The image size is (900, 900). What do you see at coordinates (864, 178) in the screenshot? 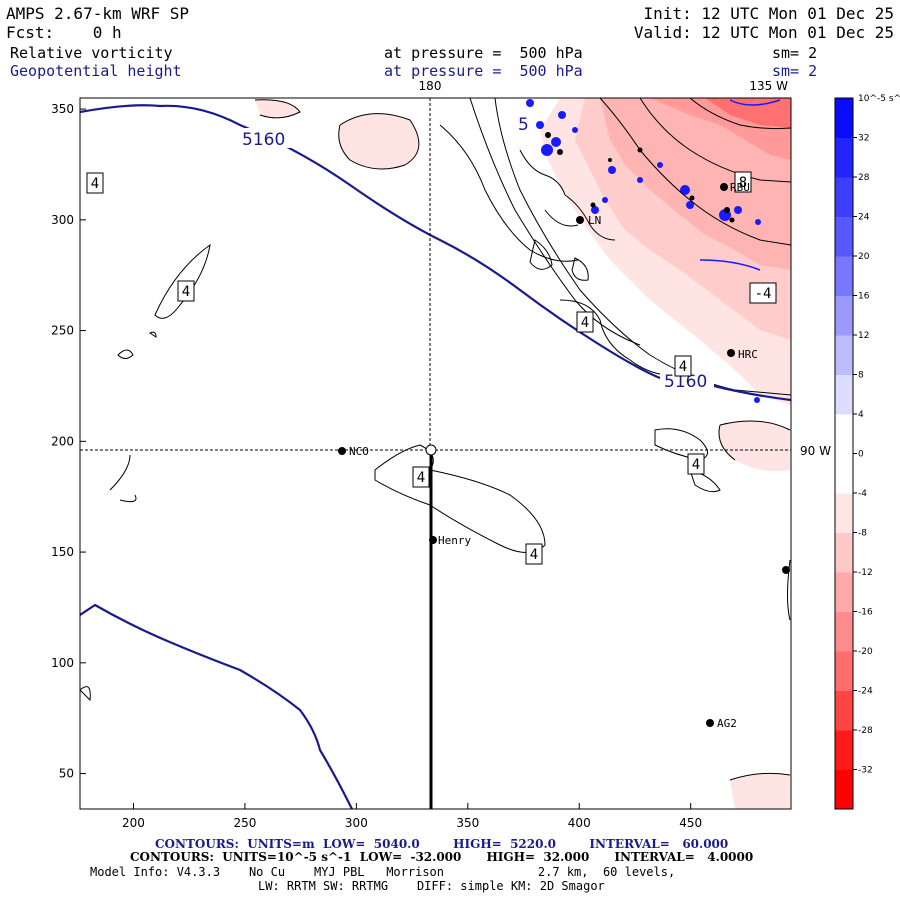
I see `colorbar-label: 28` at bounding box center [864, 178].